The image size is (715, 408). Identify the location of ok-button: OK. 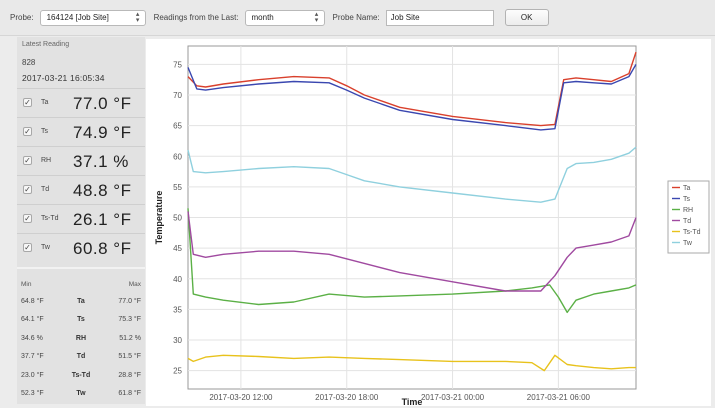
(526, 17).